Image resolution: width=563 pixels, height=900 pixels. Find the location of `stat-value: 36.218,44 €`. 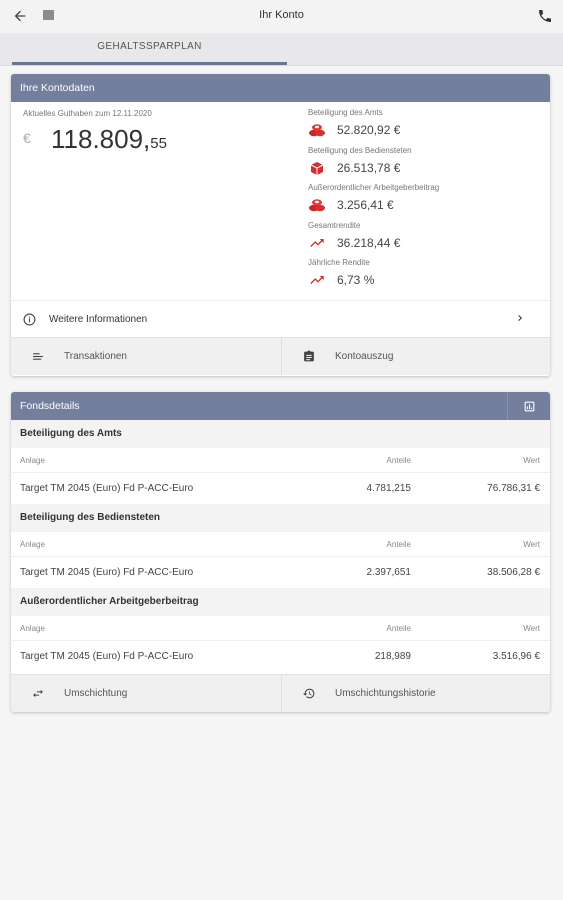

stat-value: 36.218,44 € is located at coordinates (369, 242).